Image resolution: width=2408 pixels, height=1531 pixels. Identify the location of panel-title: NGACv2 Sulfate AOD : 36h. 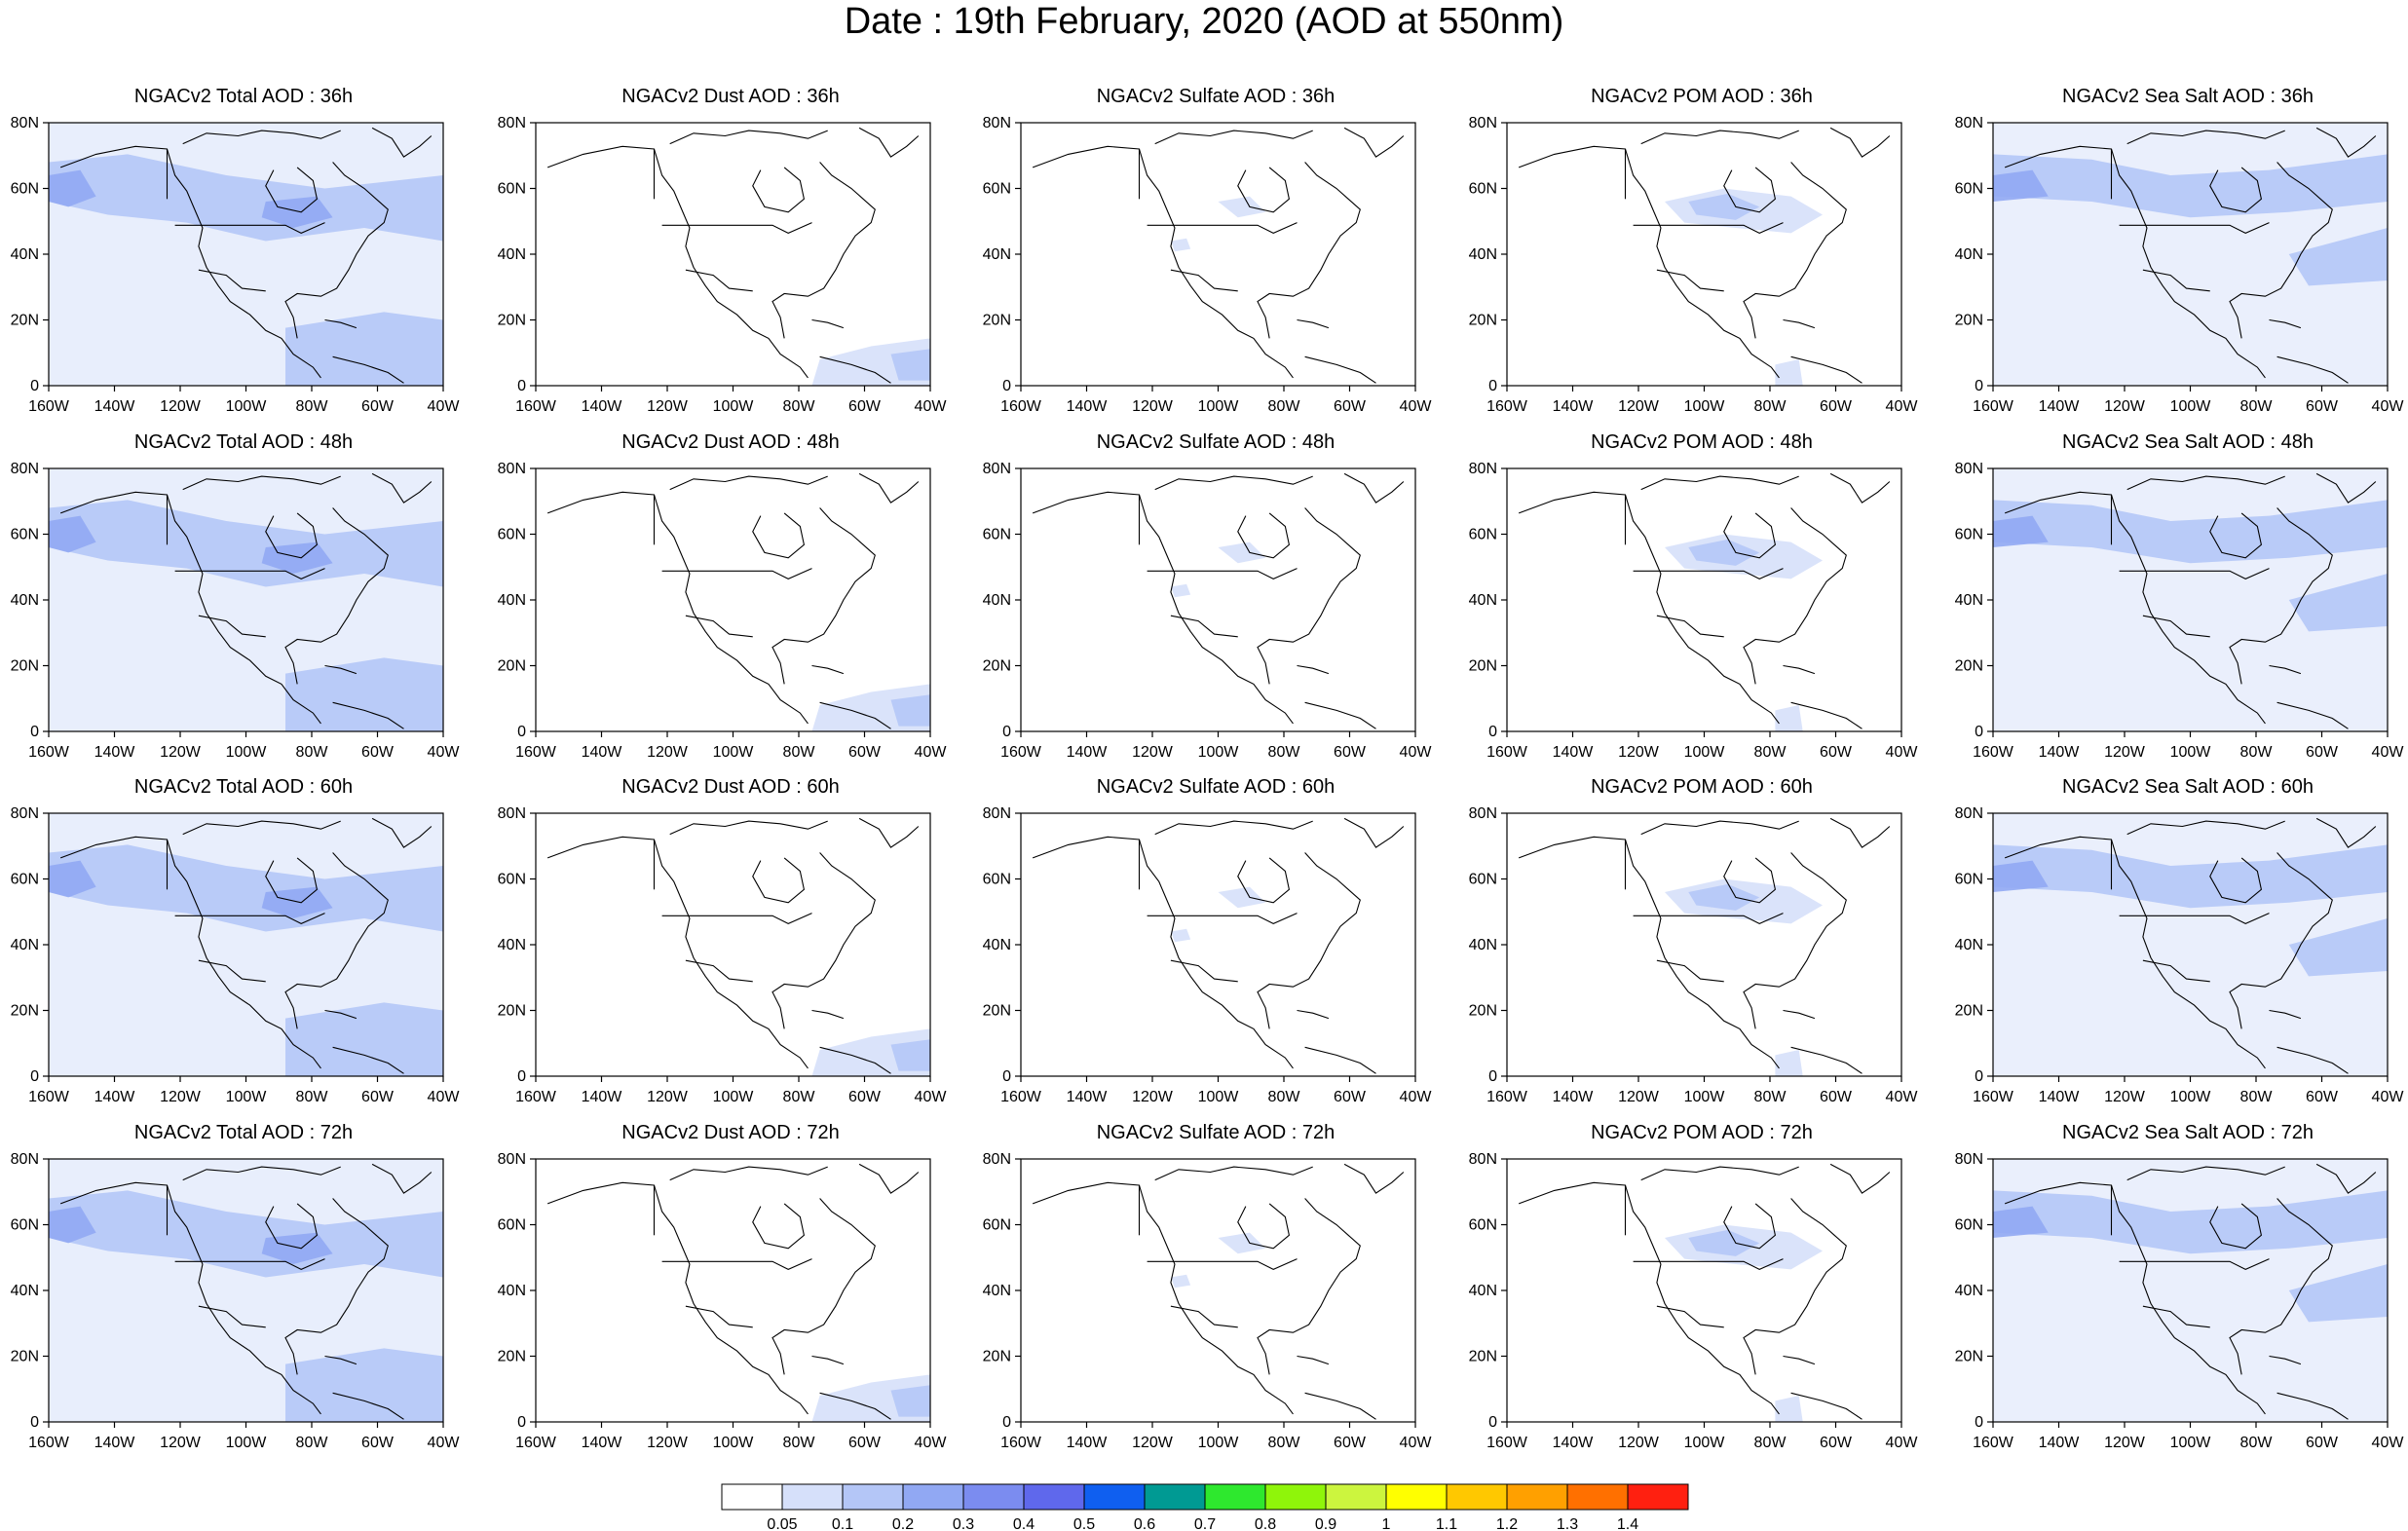
(1216, 96).